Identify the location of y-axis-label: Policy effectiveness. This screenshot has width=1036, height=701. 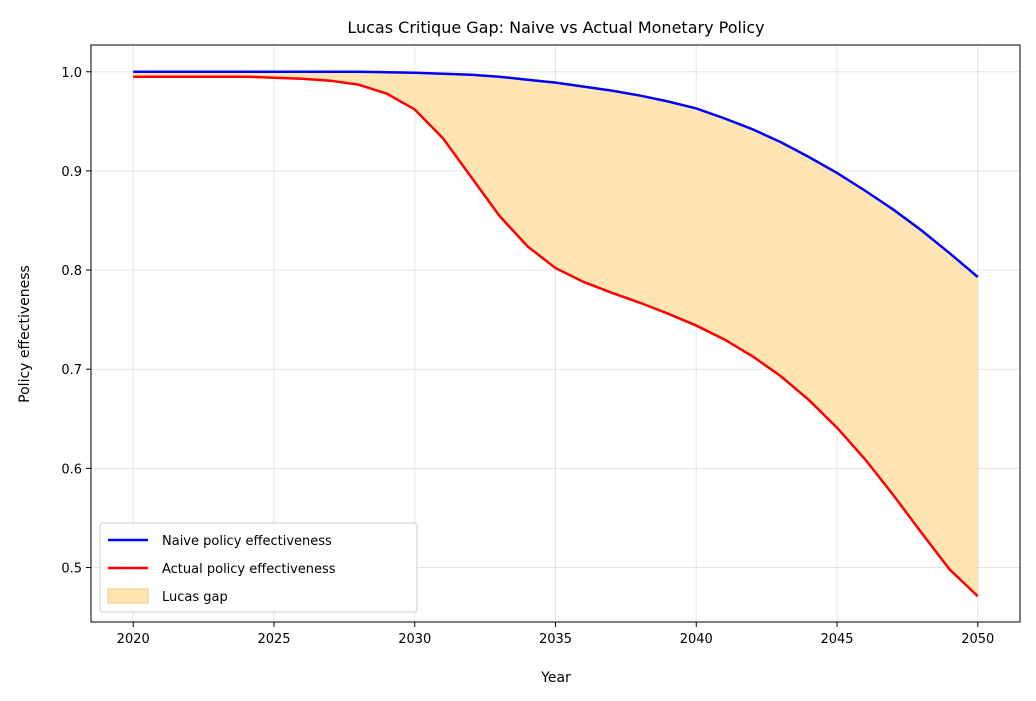
(25, 334).